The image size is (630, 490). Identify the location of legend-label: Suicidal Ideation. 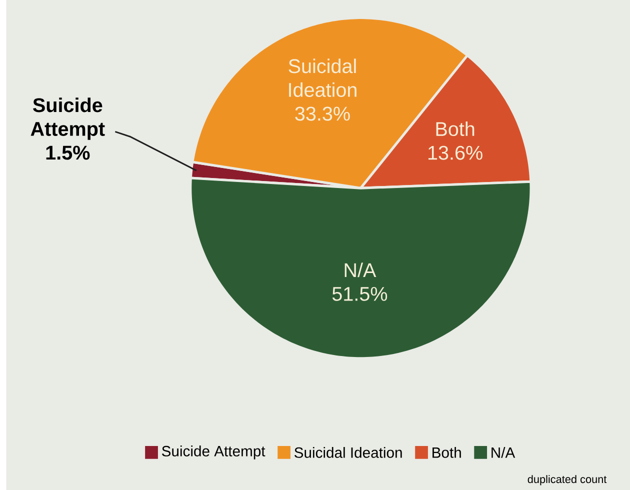
(348, 452).